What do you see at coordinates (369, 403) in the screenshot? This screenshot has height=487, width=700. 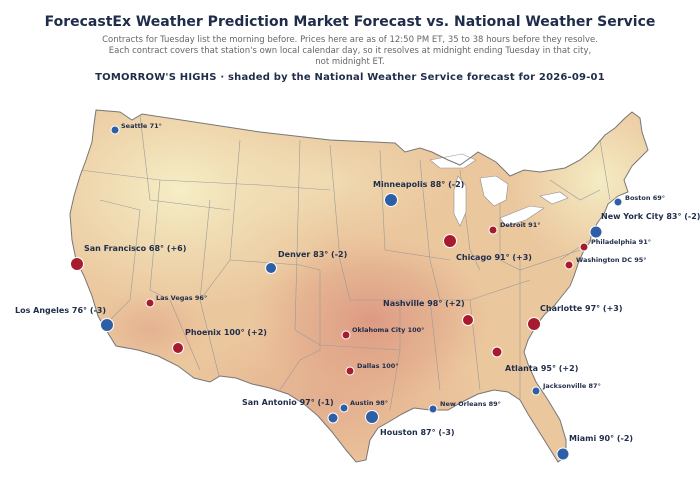 I see `label-austin: Austin 98°` at bounding box center [369, 403].